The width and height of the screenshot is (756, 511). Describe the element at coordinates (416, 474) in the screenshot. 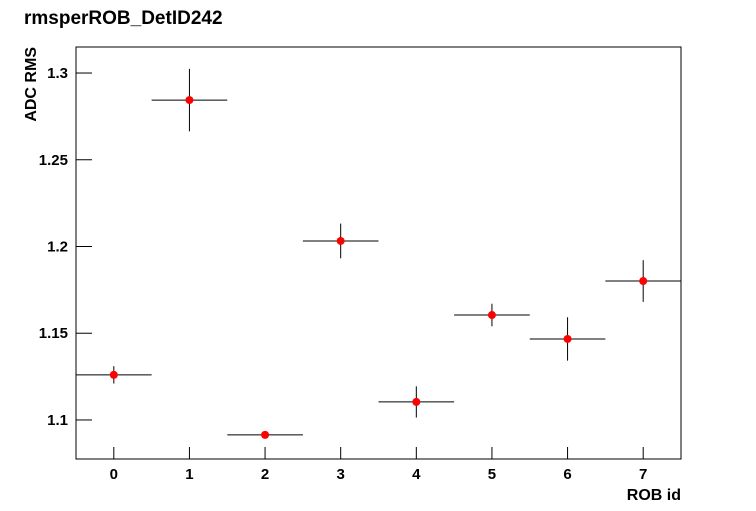

I see `x-tick-label: 4` at that location.